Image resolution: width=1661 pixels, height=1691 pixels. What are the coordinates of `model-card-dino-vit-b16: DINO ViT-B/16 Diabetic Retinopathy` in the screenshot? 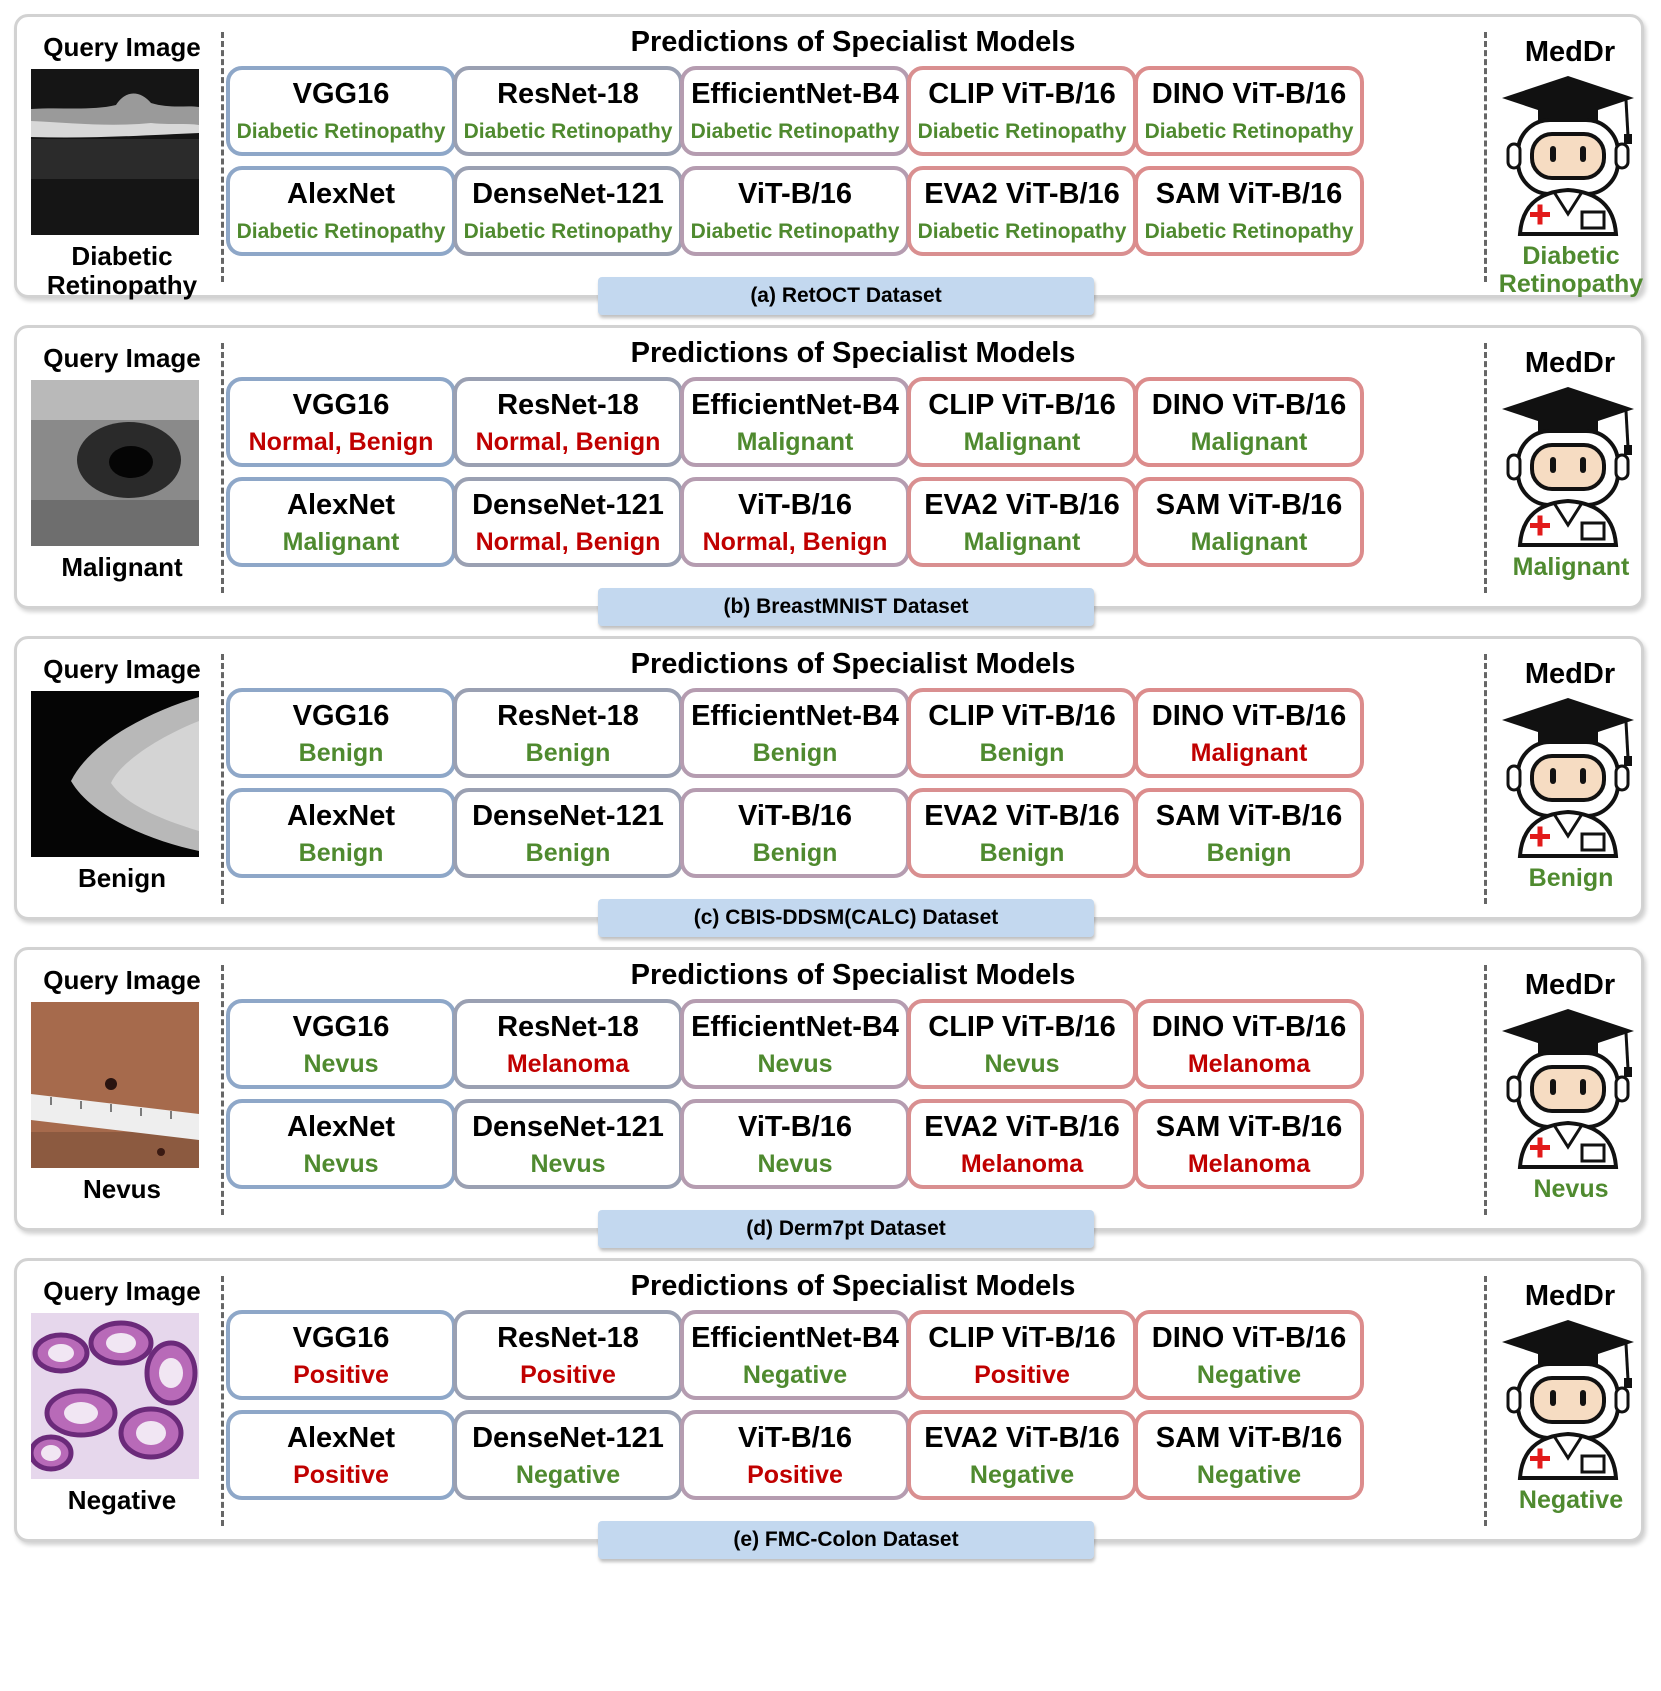 It's located at (1249, 111).